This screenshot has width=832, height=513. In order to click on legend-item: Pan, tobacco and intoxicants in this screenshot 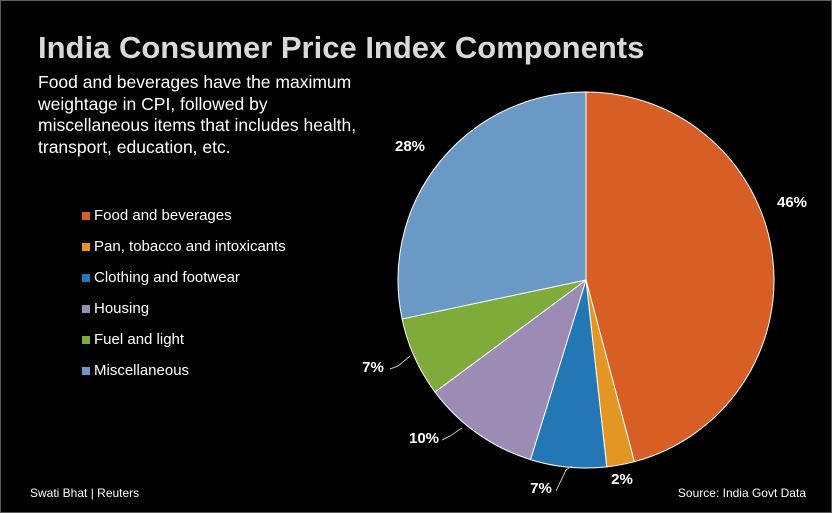, I will do `click(184, 246)`.